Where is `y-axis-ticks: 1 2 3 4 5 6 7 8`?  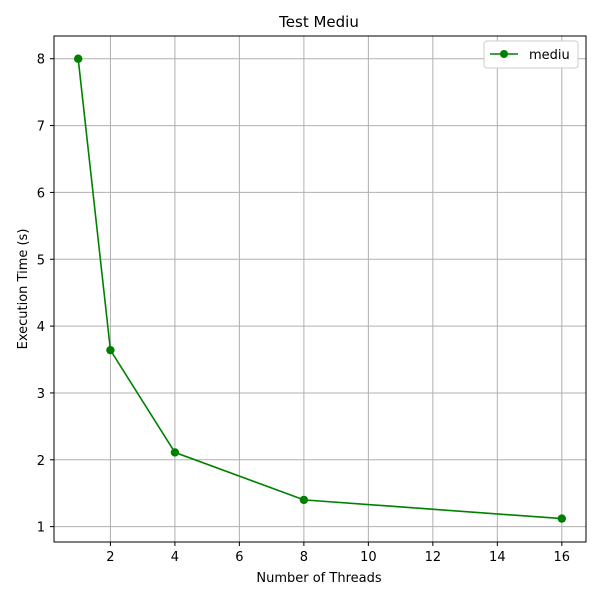 y-axis-ticks: 1 2 3 4 5 6 7 8 is located at coordinates (45, 294).